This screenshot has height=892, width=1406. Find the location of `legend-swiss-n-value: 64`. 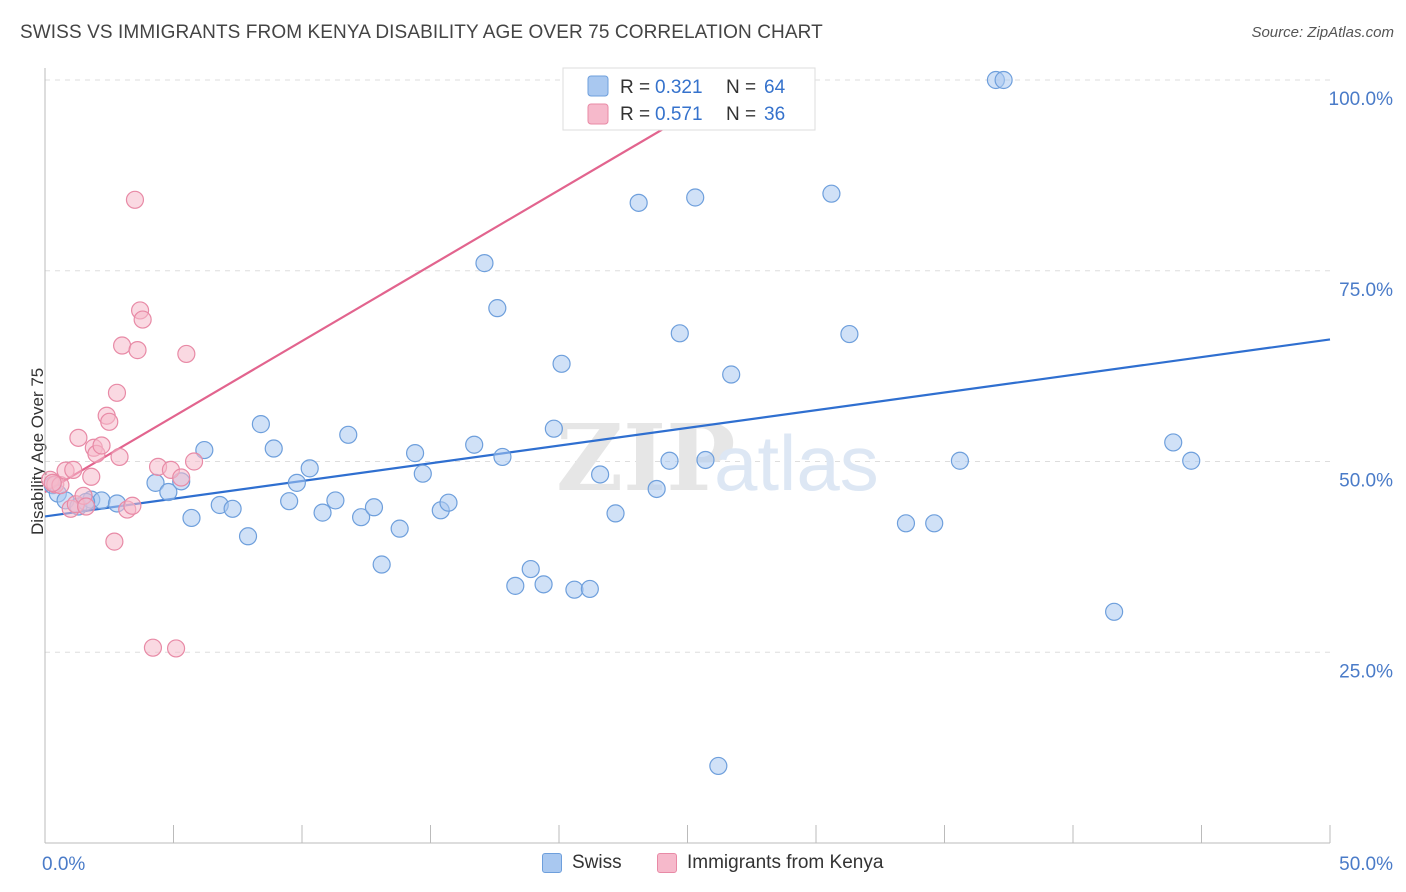

legend-swiss-n-value: 64 is located at coordinates (775, 87).